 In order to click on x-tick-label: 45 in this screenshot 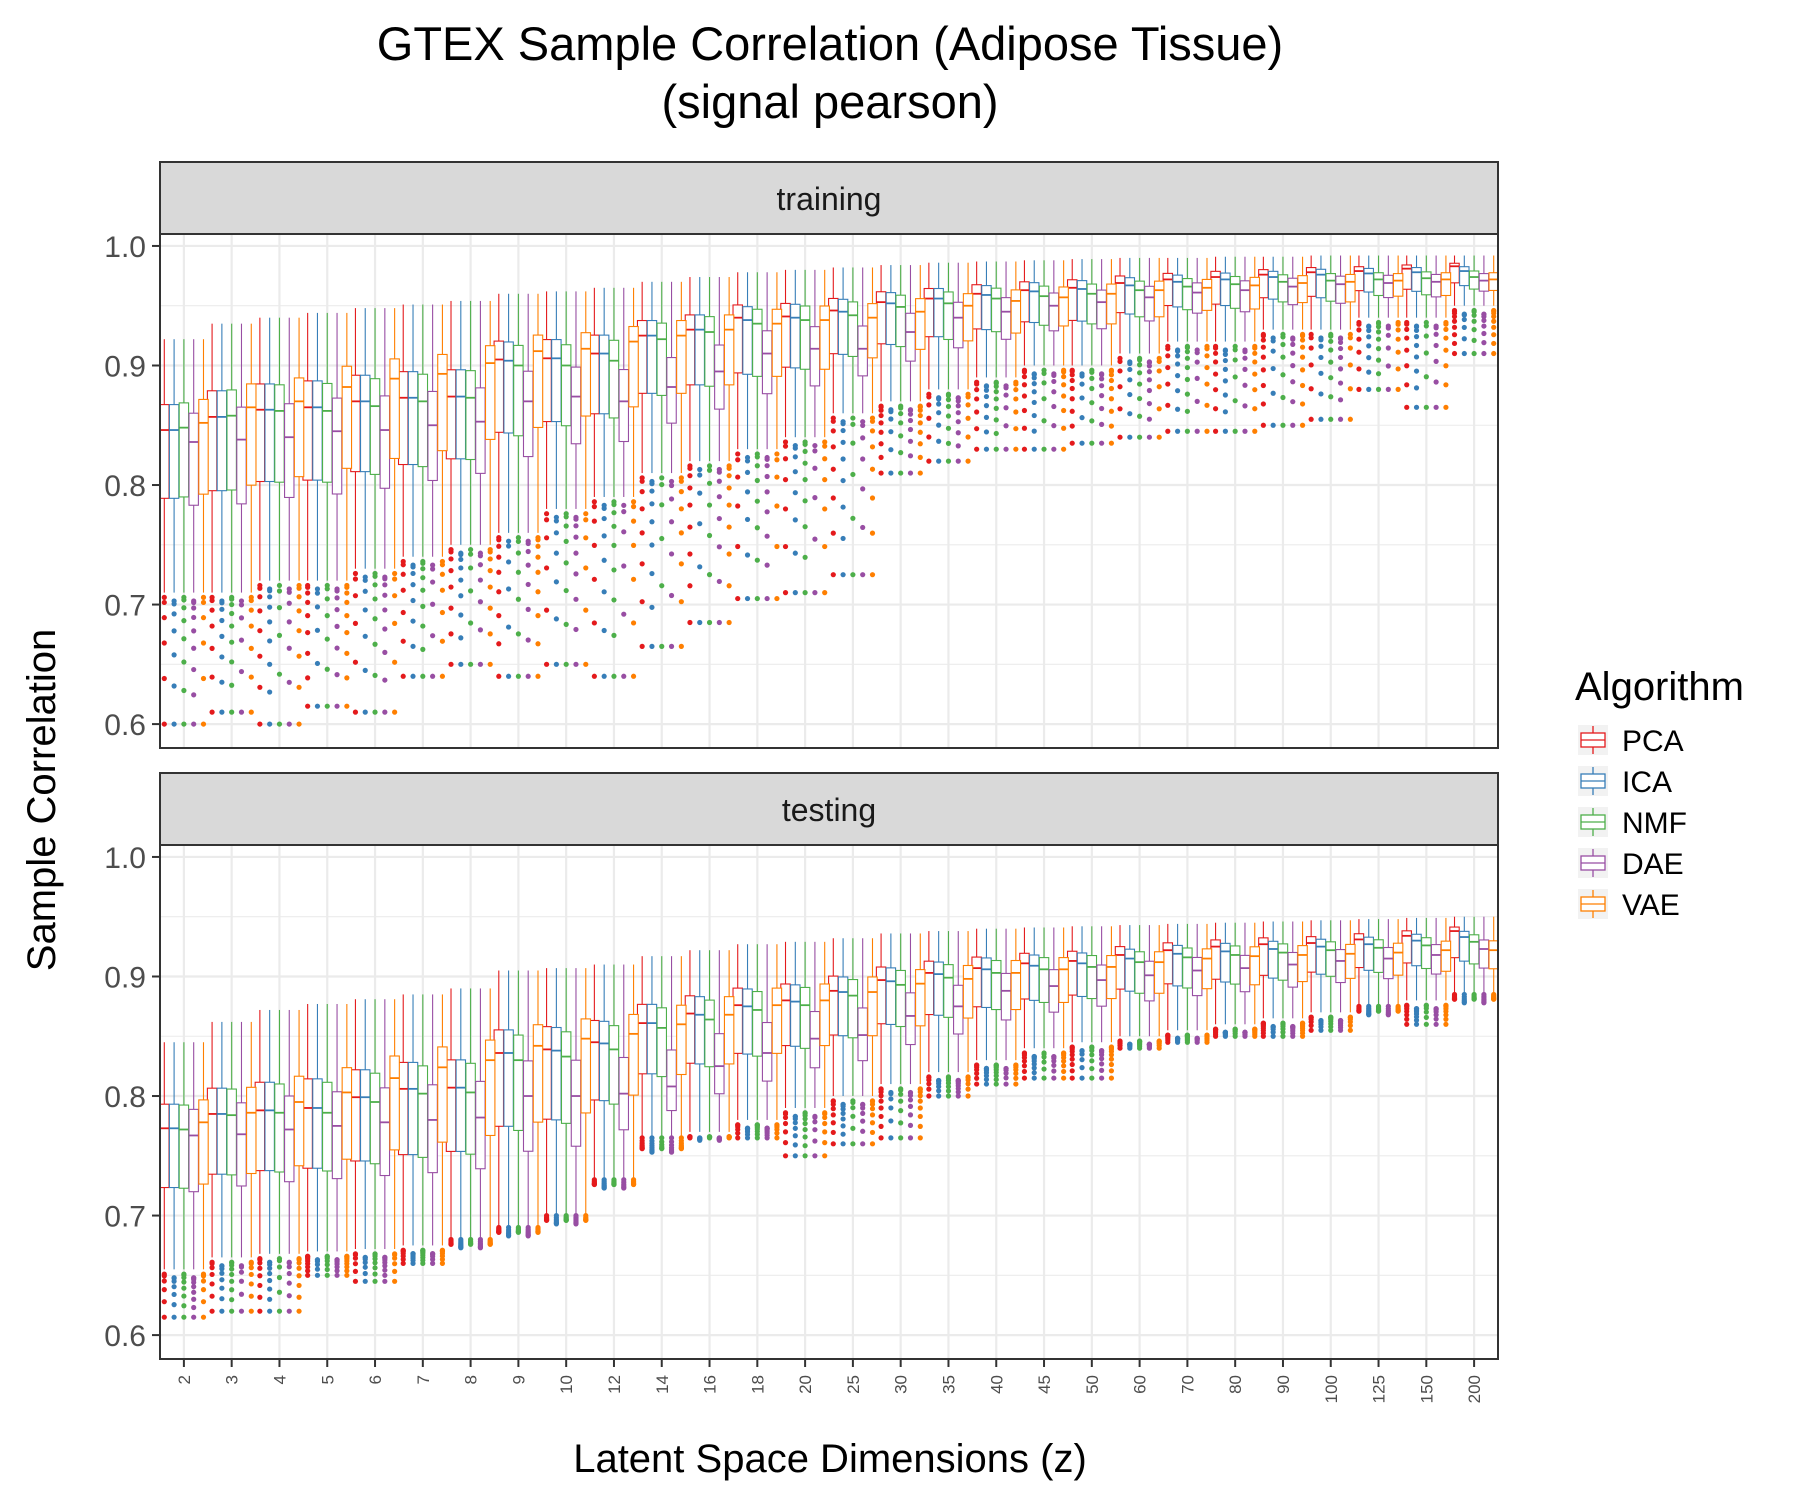, I will do `click(1044, 1384)`.